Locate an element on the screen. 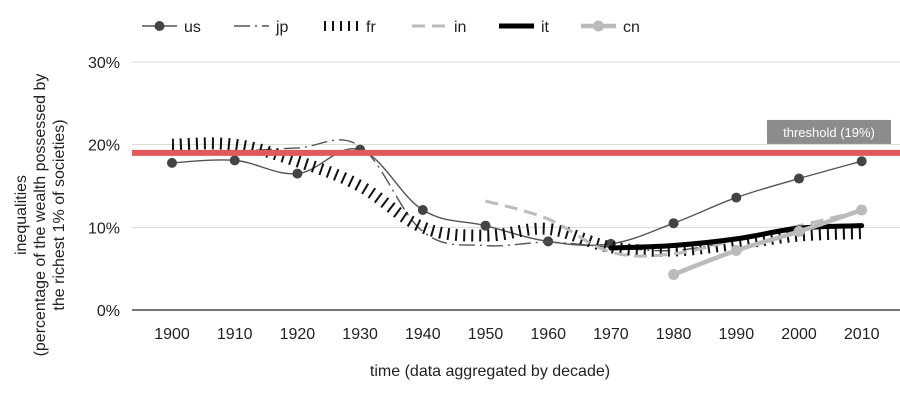 This screenshot has height=400, width=900. legend-item-fr: fr is located at coordinates (350, 27).